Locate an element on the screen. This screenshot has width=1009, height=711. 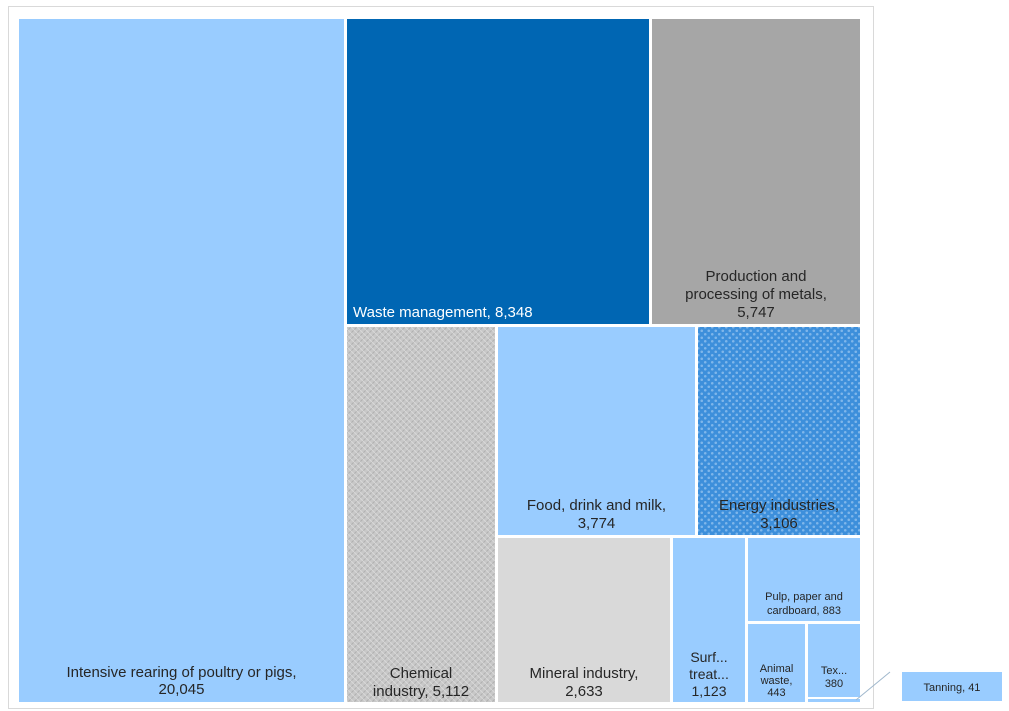
treemap-label-intensive-rearing-of-poultry-or-pigs-line-1: Intensive rearing of poultry or pigs, is located at coordinates (181, 672).